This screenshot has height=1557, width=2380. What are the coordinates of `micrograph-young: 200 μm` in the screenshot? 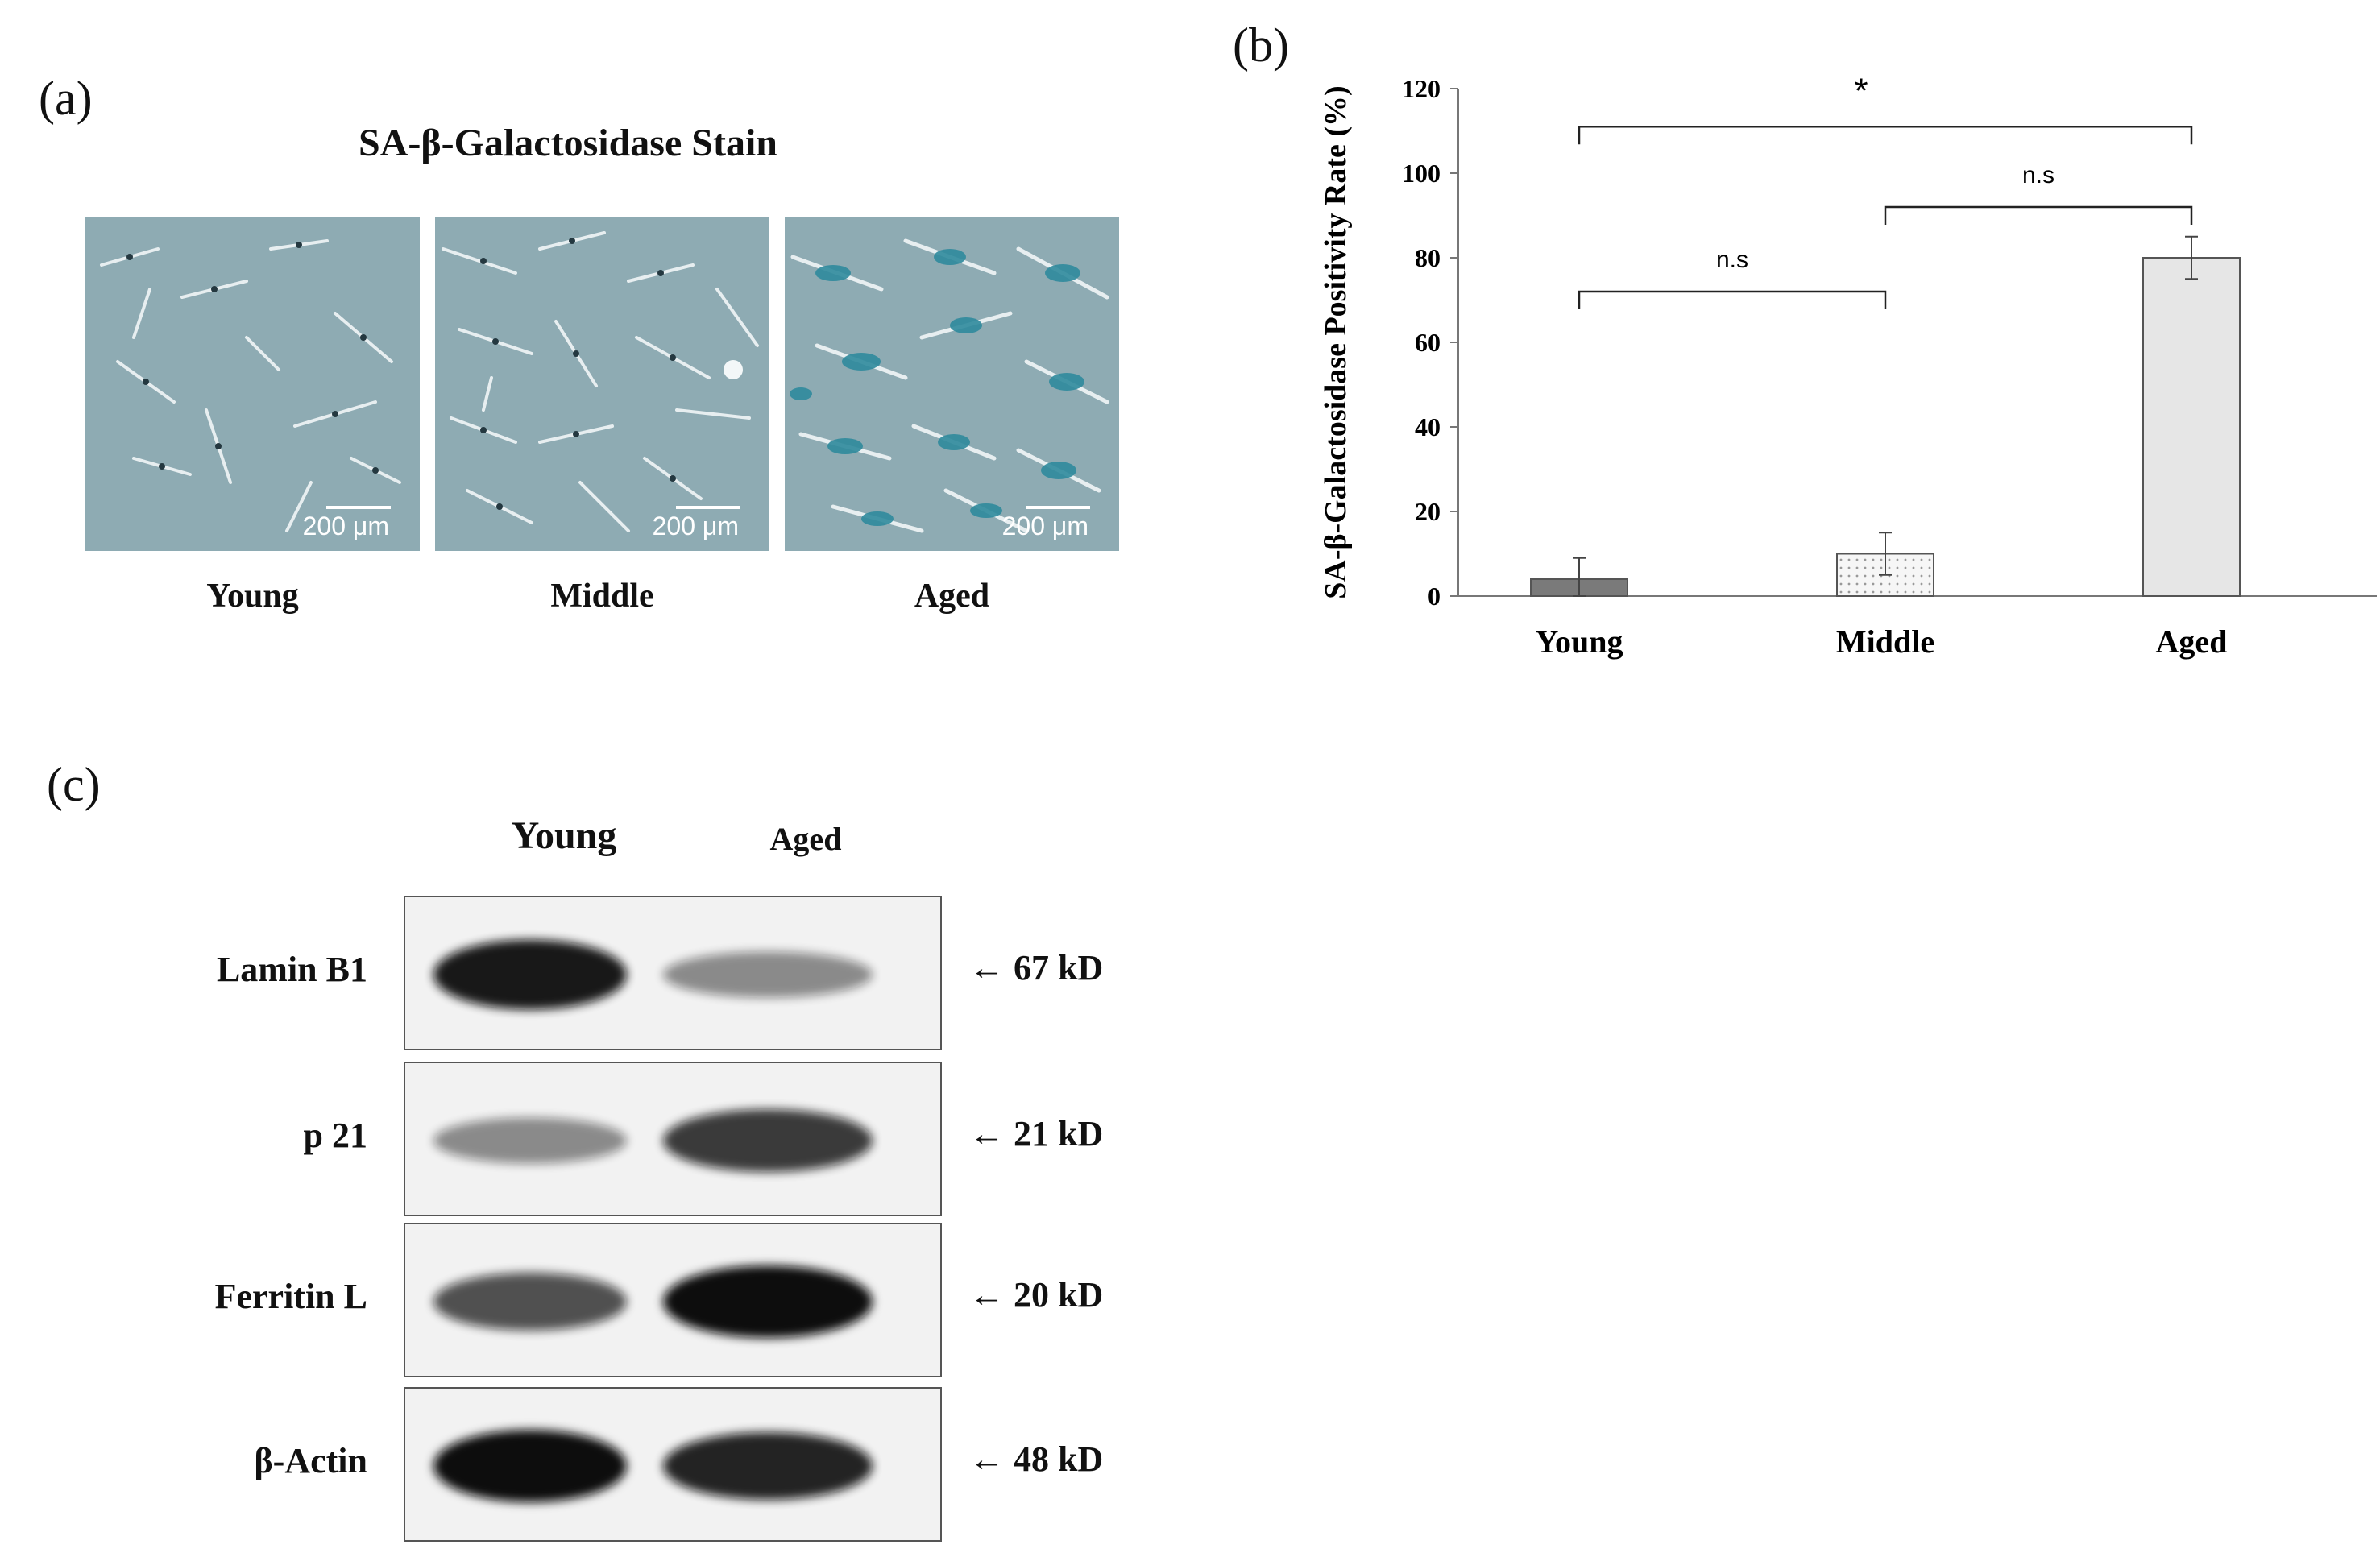 It's located at (252, 384).